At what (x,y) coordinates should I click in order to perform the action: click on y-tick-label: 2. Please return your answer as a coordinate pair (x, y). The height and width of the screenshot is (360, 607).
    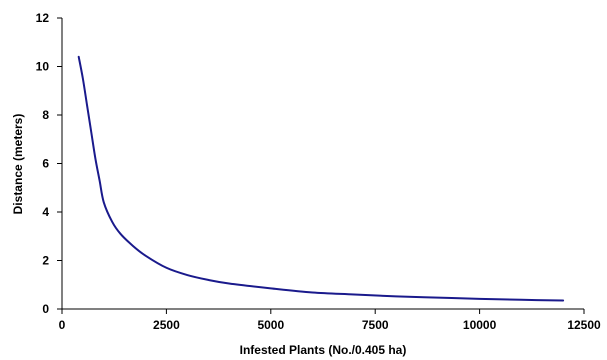
    Looking at the image, I should click on (45, 261).